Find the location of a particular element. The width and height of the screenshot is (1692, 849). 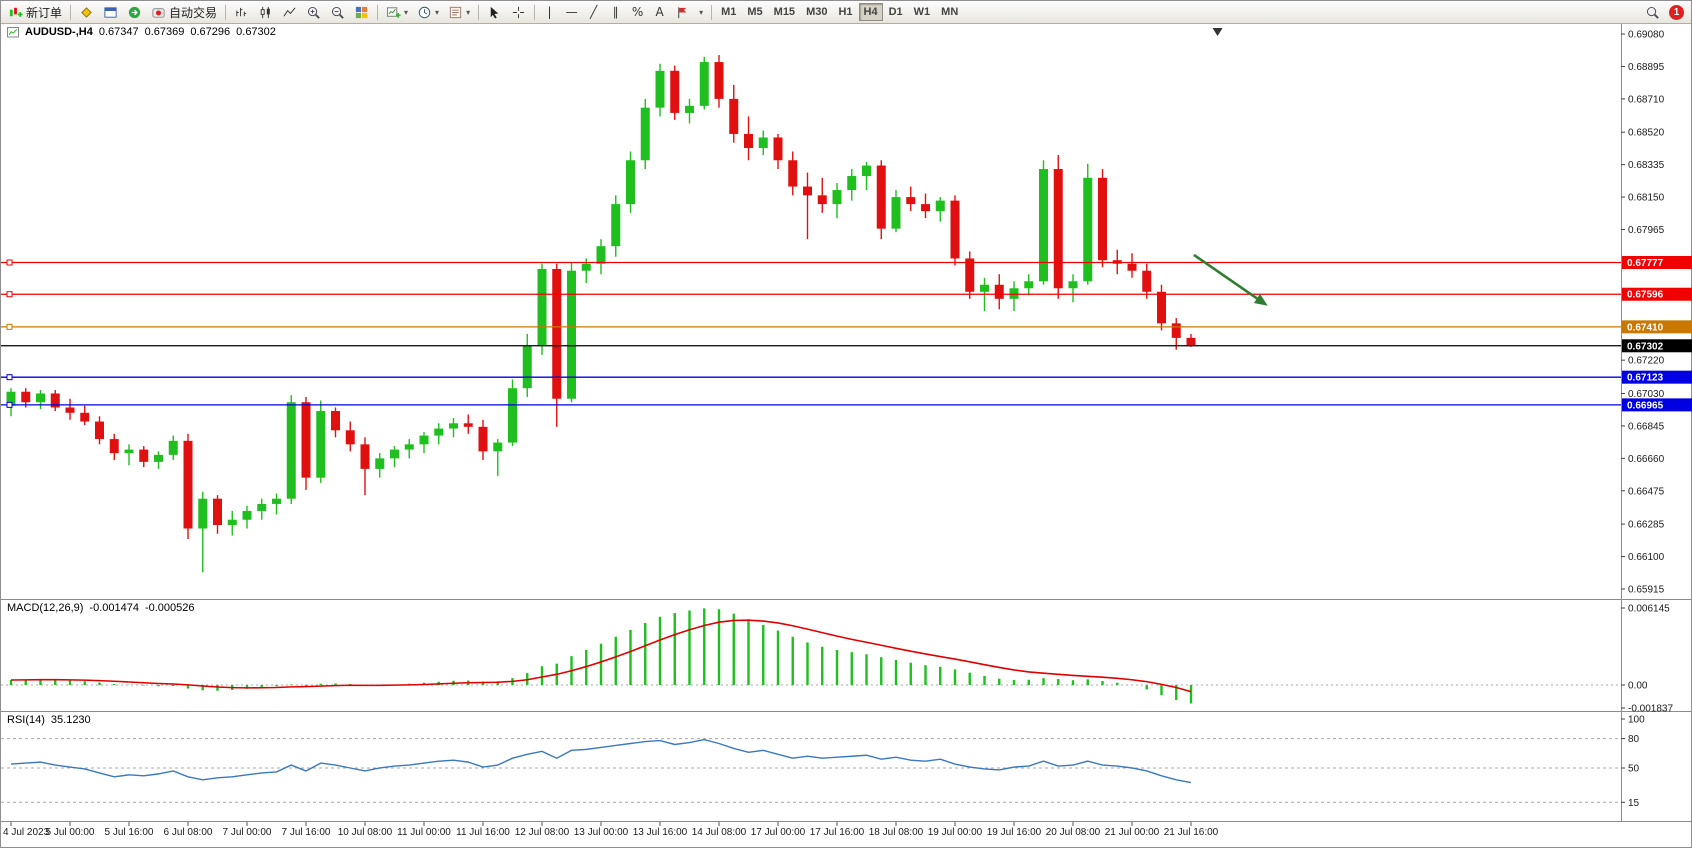

price-tick-label: 0.68335 is located at coordinates (1646, 165).